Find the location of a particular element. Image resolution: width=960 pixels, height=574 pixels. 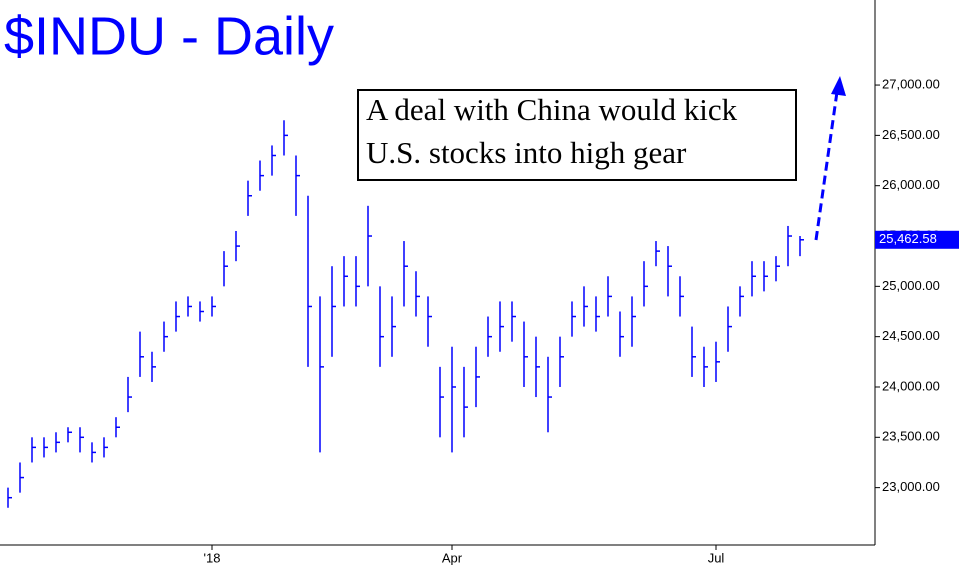

arrow-head is located at coordinates (838, 86).